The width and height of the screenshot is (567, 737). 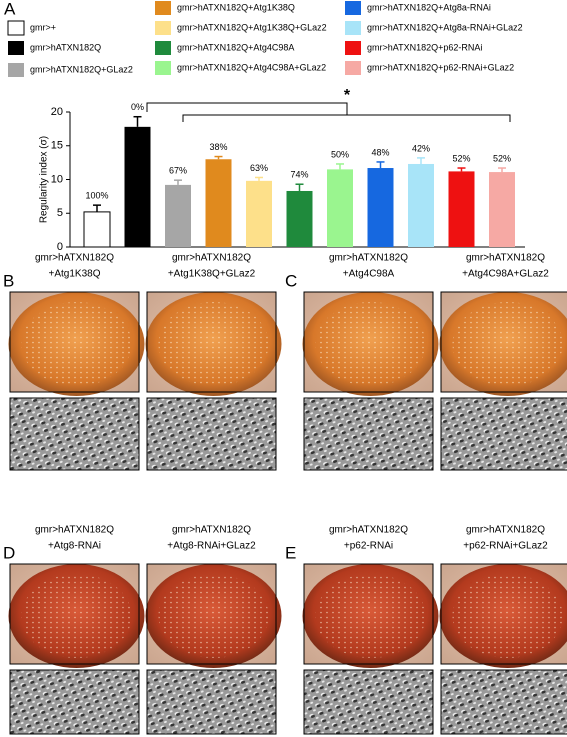 I want to click on percent-label: 0%, so click(x=137, y=107).